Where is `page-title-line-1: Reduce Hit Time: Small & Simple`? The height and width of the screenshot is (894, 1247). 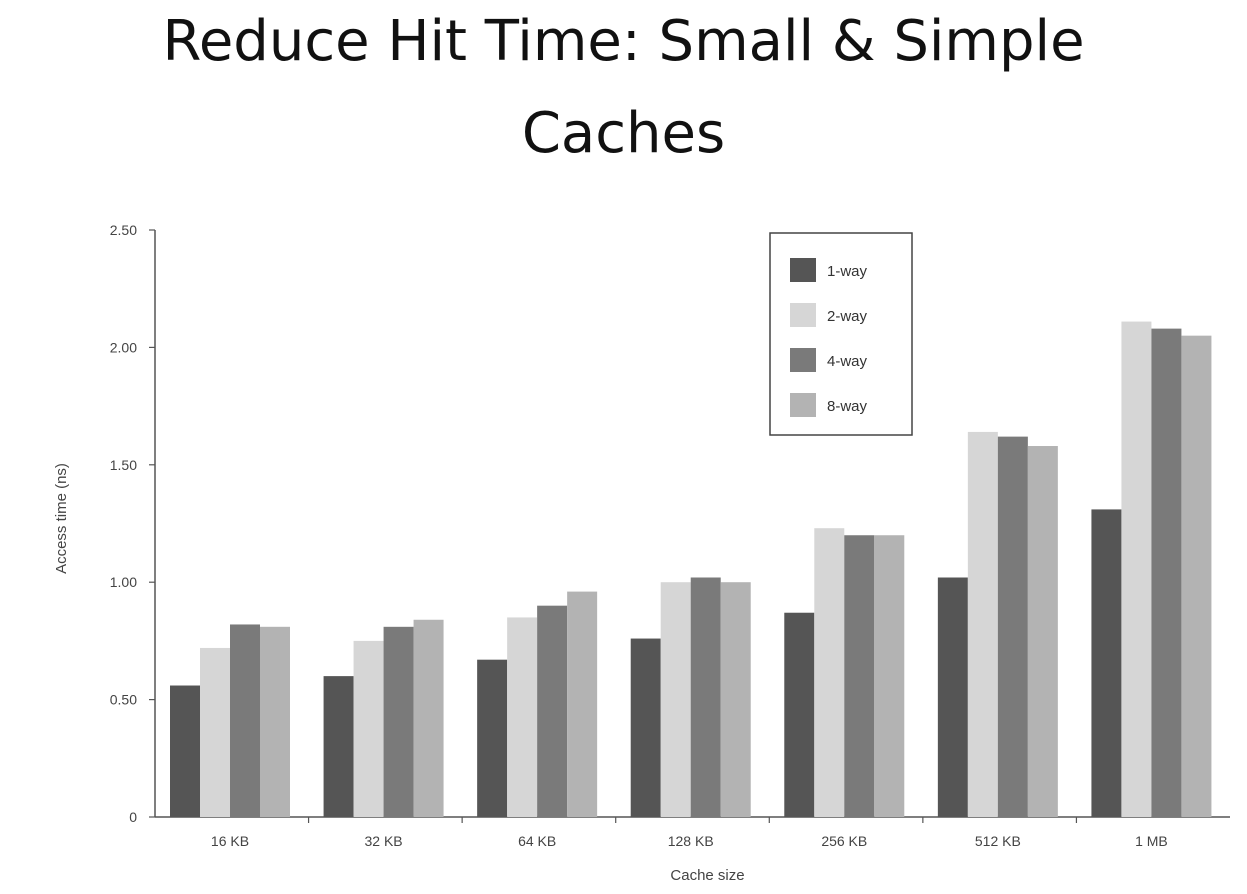
page-title-line-1: Reduce Hit Time: Small & Simple is located at coordinates (623, 41).